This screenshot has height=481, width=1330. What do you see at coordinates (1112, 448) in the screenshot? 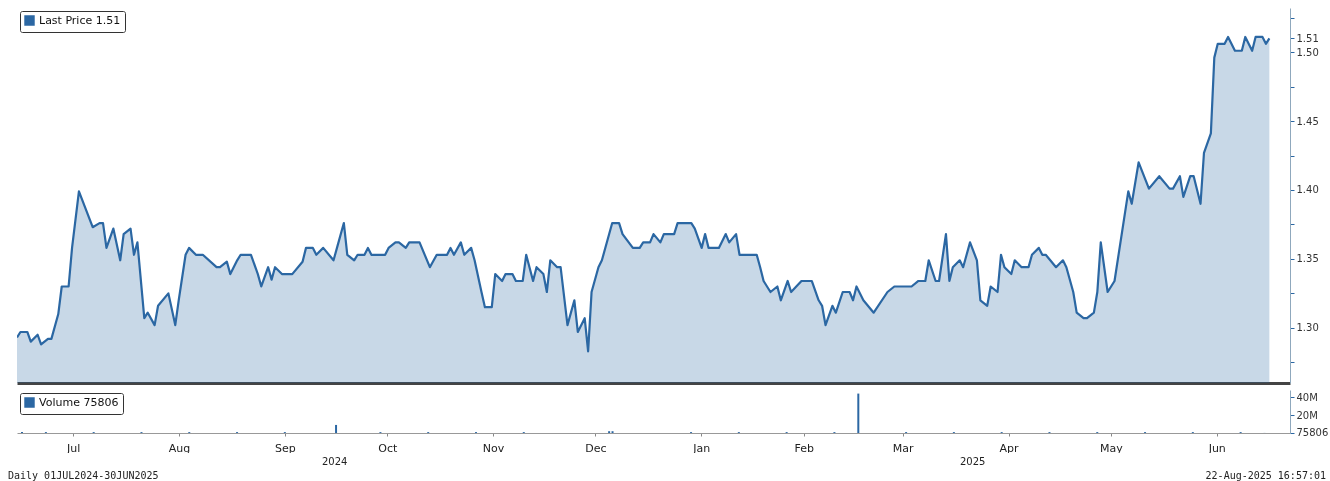
I see `x-tick-label: May` at bounding box center [1112, 448].